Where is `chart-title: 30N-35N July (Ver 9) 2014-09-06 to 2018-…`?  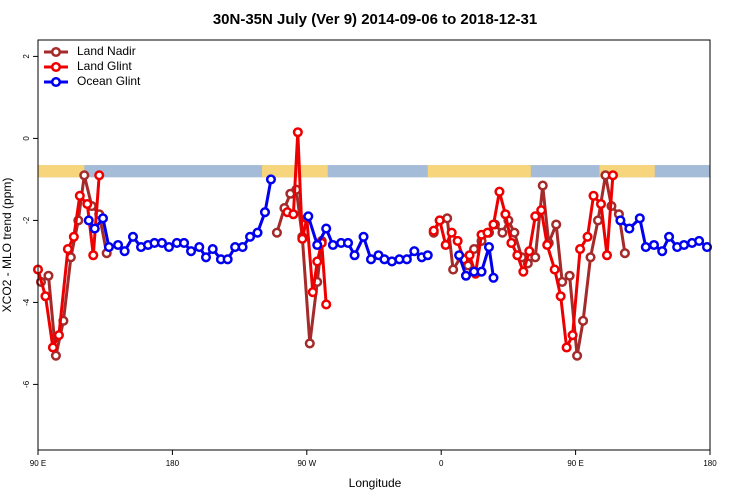 chart-title: 30N-35N July (Ver 9) 2014-09-06 to 2018-… is located at coordinates (375, 19).